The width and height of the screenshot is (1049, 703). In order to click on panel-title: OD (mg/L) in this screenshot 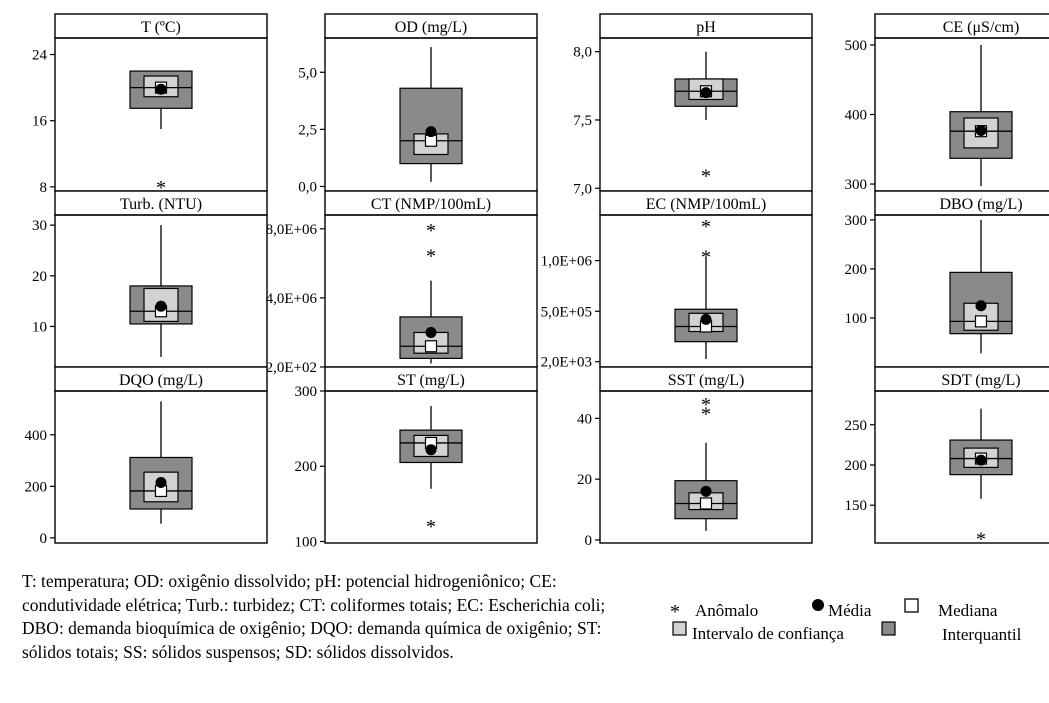, I will do `click(431, 27)`.